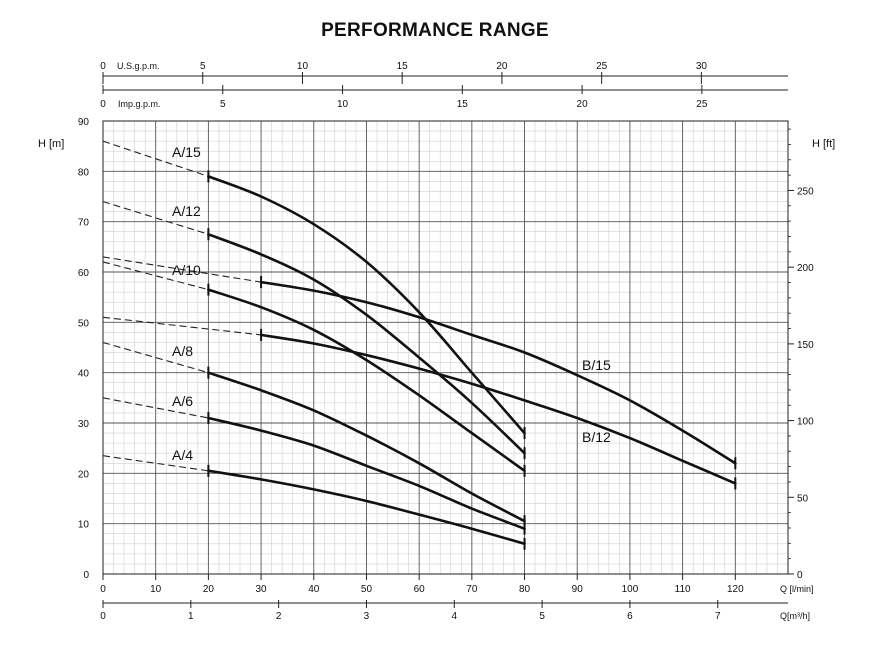 Image resolution: width=870 pixels, height=653 pixels. I want to click on y-right-tick-label: 0, so click(800, 575).